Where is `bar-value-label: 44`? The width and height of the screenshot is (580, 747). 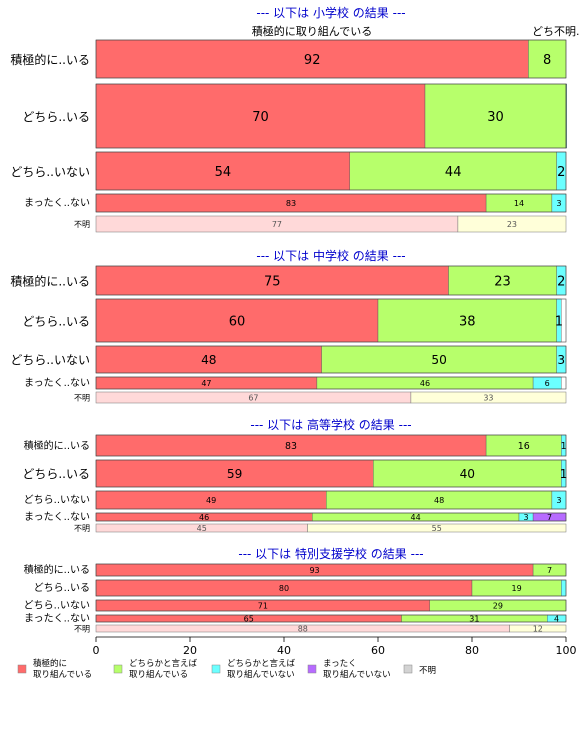 bar-value-label: 44 is located at coordinates (416, 517).